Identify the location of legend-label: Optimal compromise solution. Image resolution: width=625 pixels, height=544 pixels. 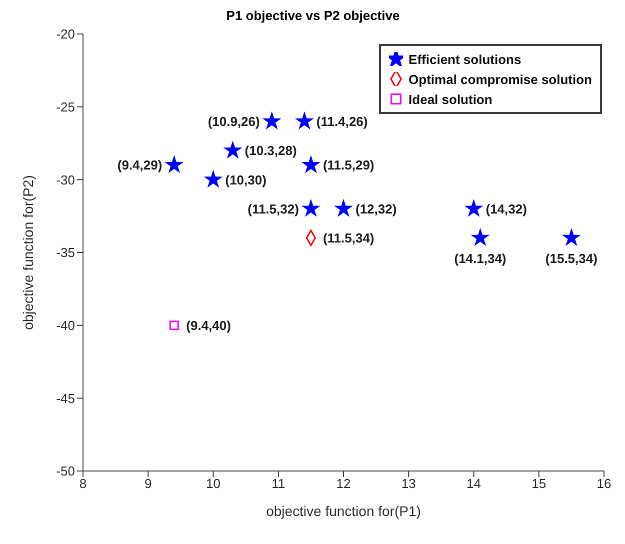
(500, 79).